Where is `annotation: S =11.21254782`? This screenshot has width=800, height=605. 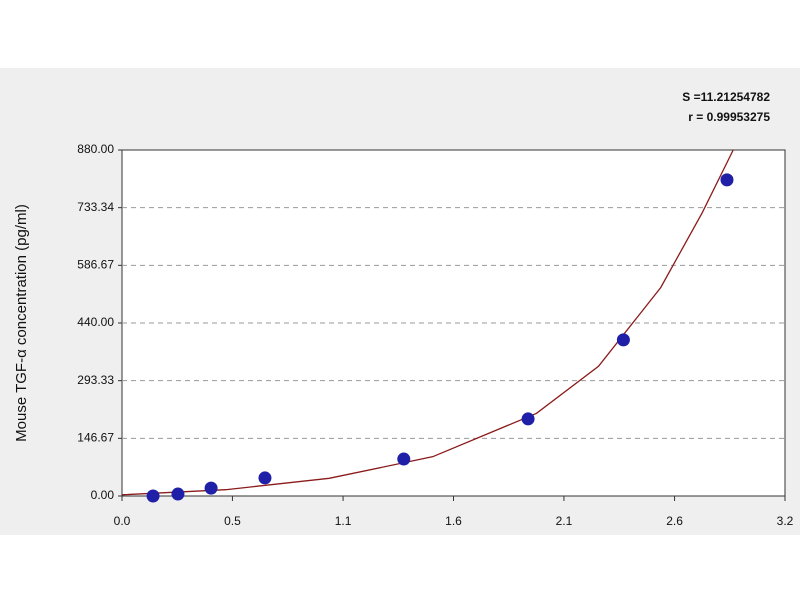
annotation: S =11.21254782 is located at coordinates (726, 97).